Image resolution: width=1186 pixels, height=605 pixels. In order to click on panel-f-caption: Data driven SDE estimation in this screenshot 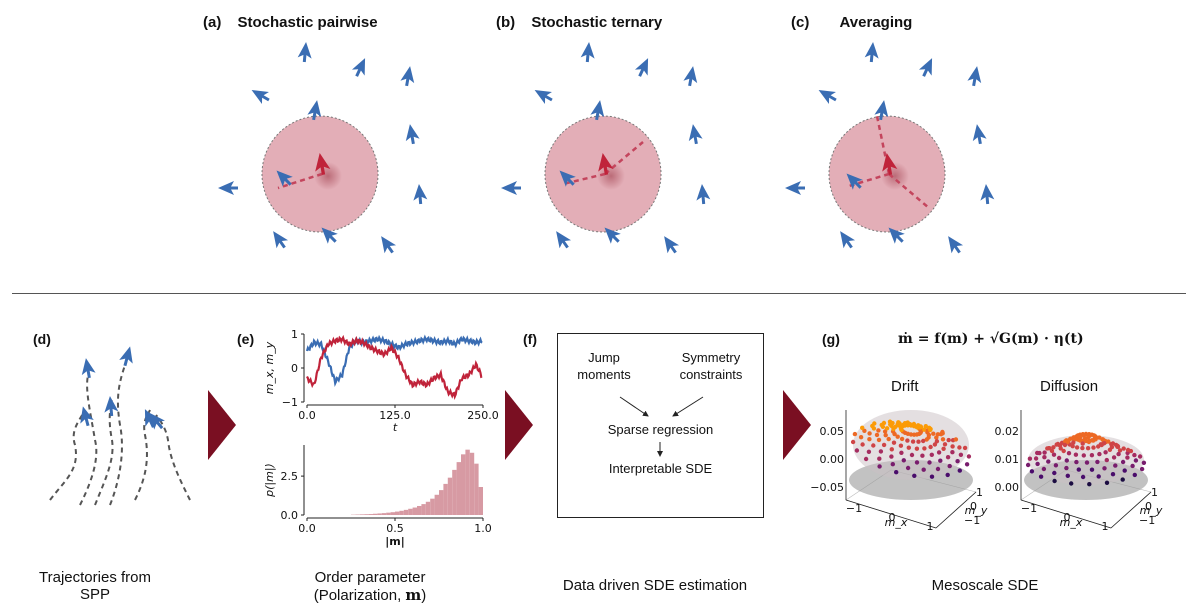, I will do `click(655, 585)`.